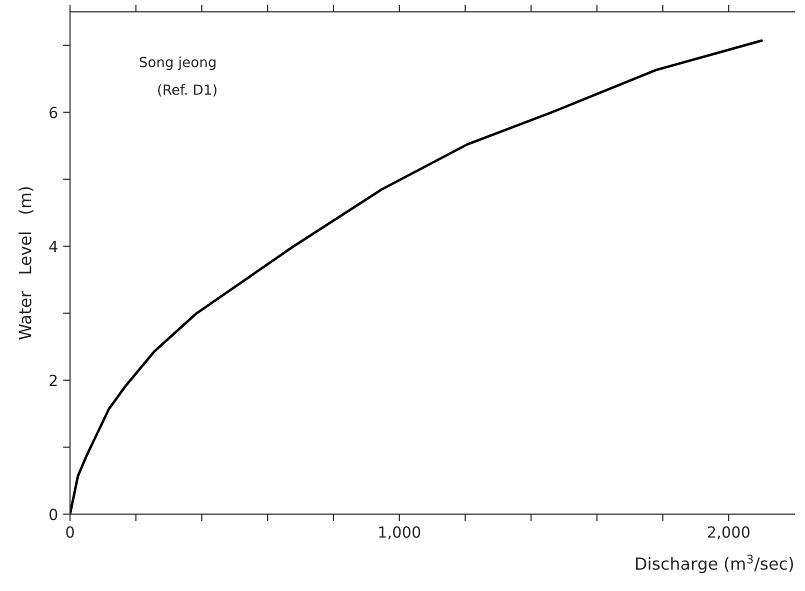 The width and height of the screenshot is (805, 591). I want to click on x-axis-title: Discharge (m$^{3}$/sec), so click(714, 564).